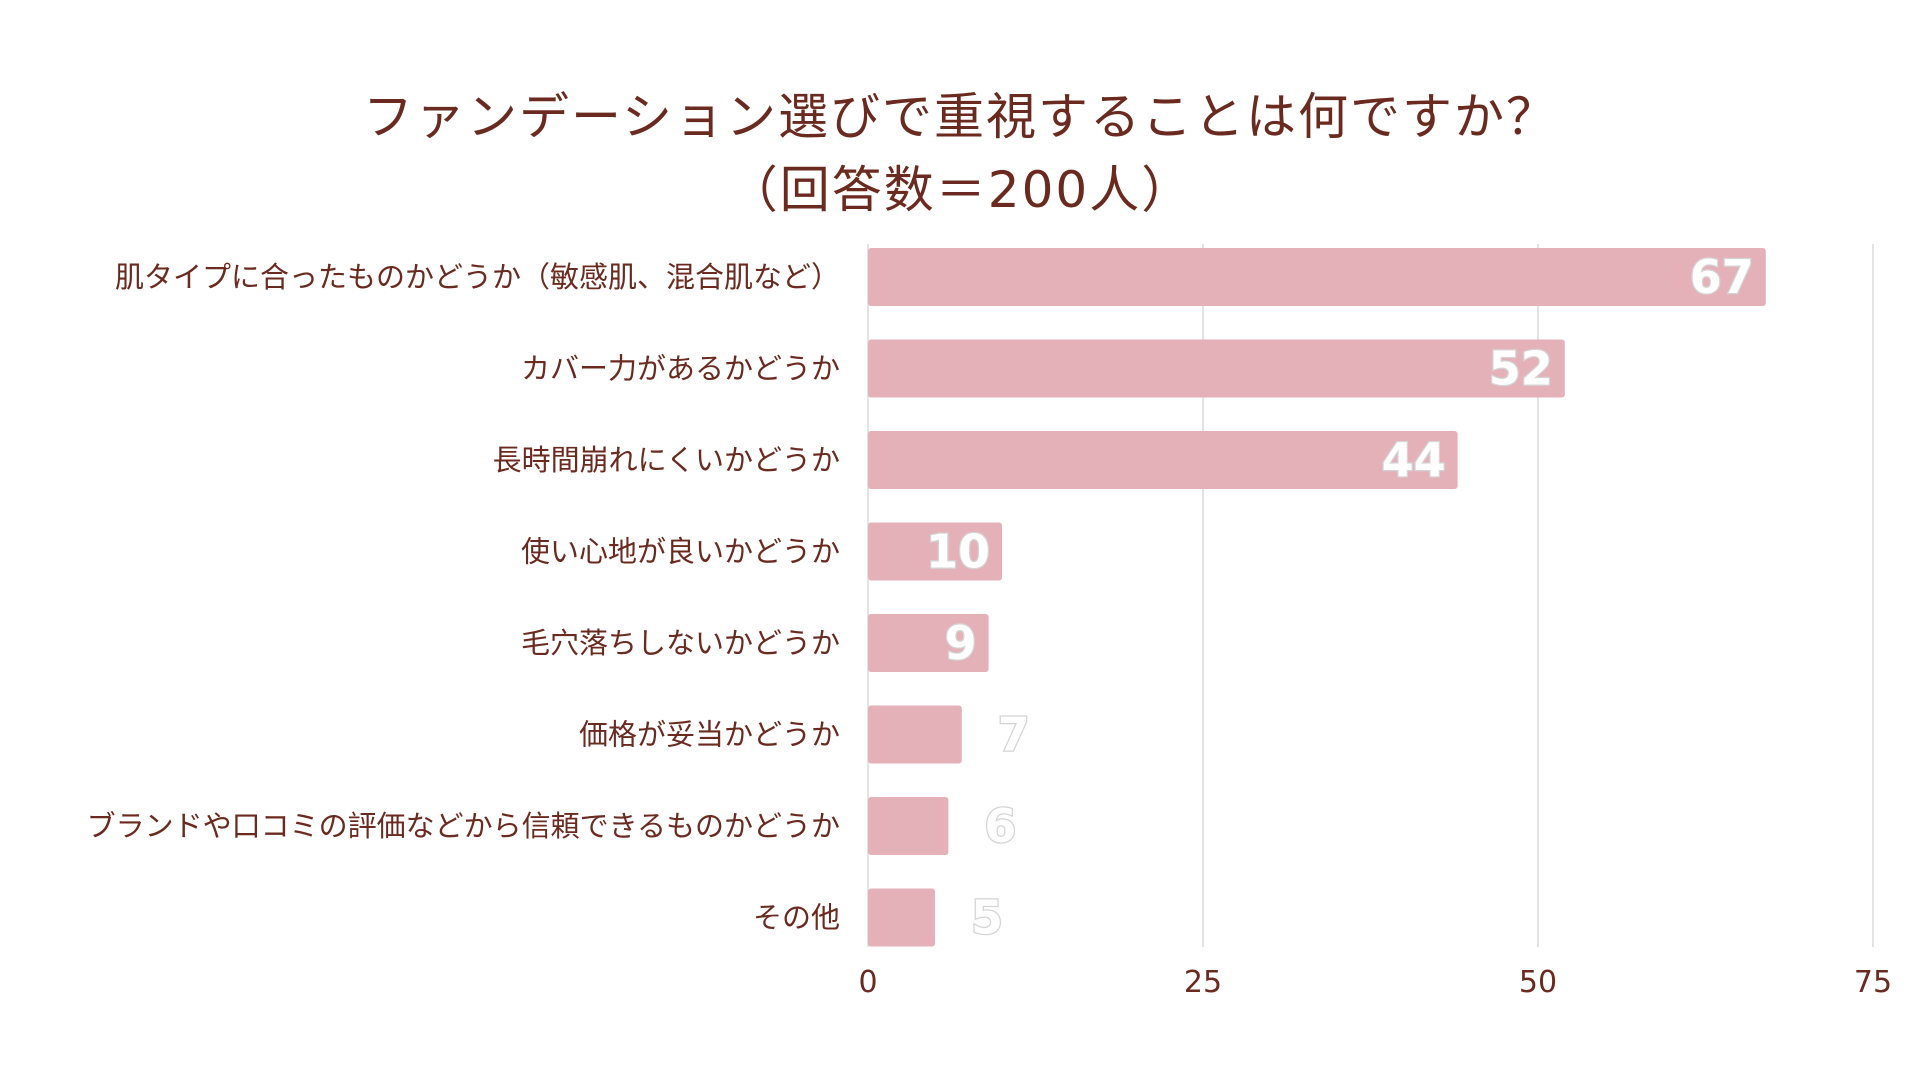 The image size is (1921, 1081). I want to click on data-label: 52, so click(1521, 369).